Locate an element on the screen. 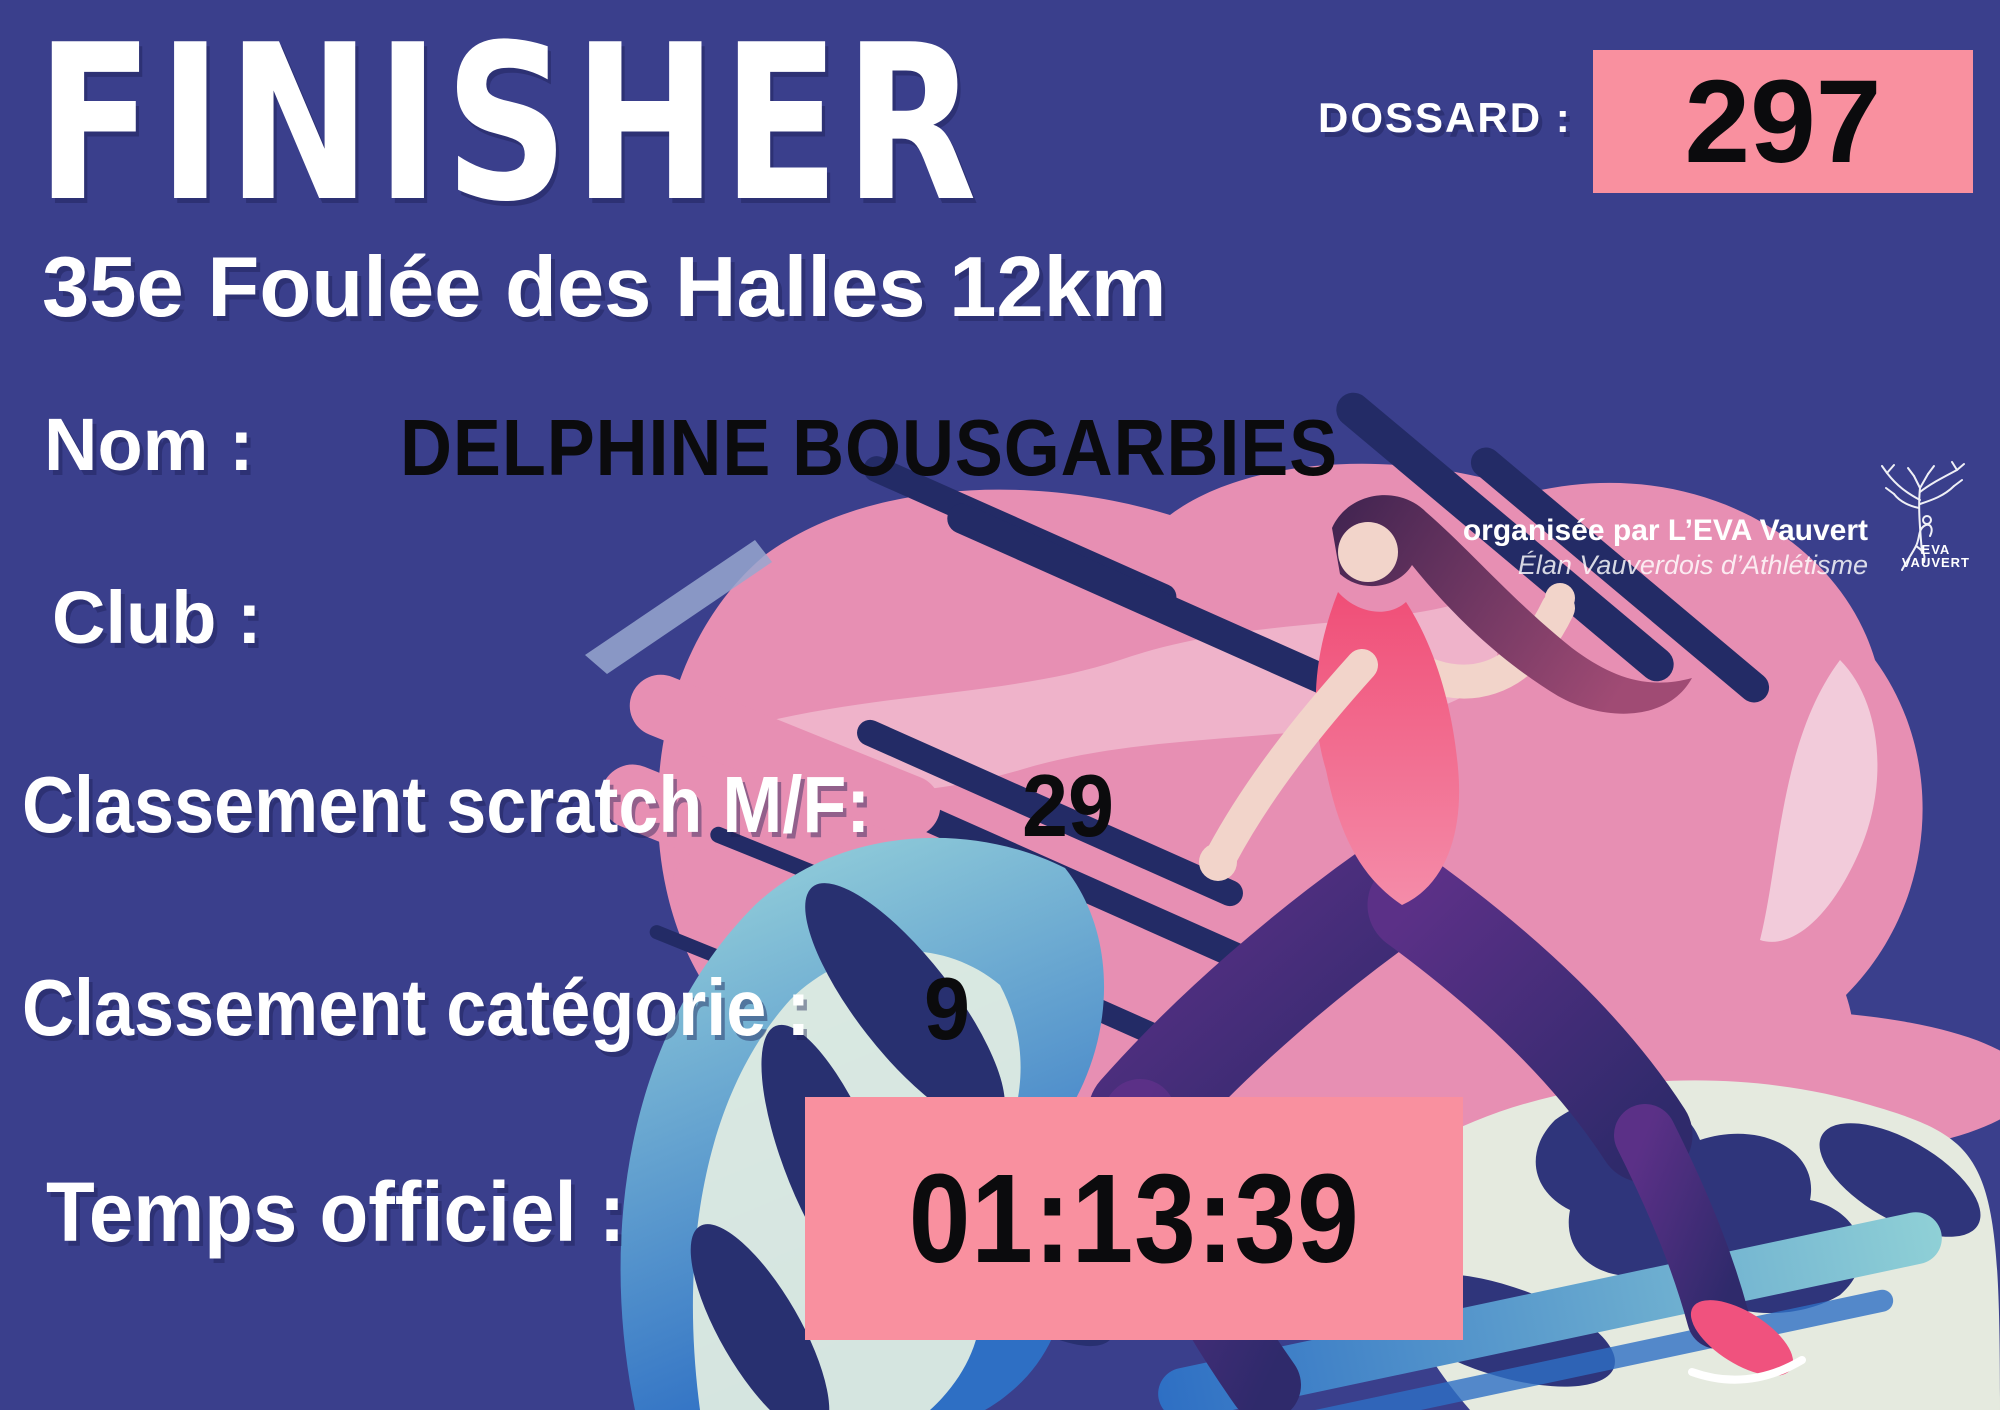 The height and width of the screenshot is (1410, 2000). dossard-number: 297 is located at coordinates (1783, 121).